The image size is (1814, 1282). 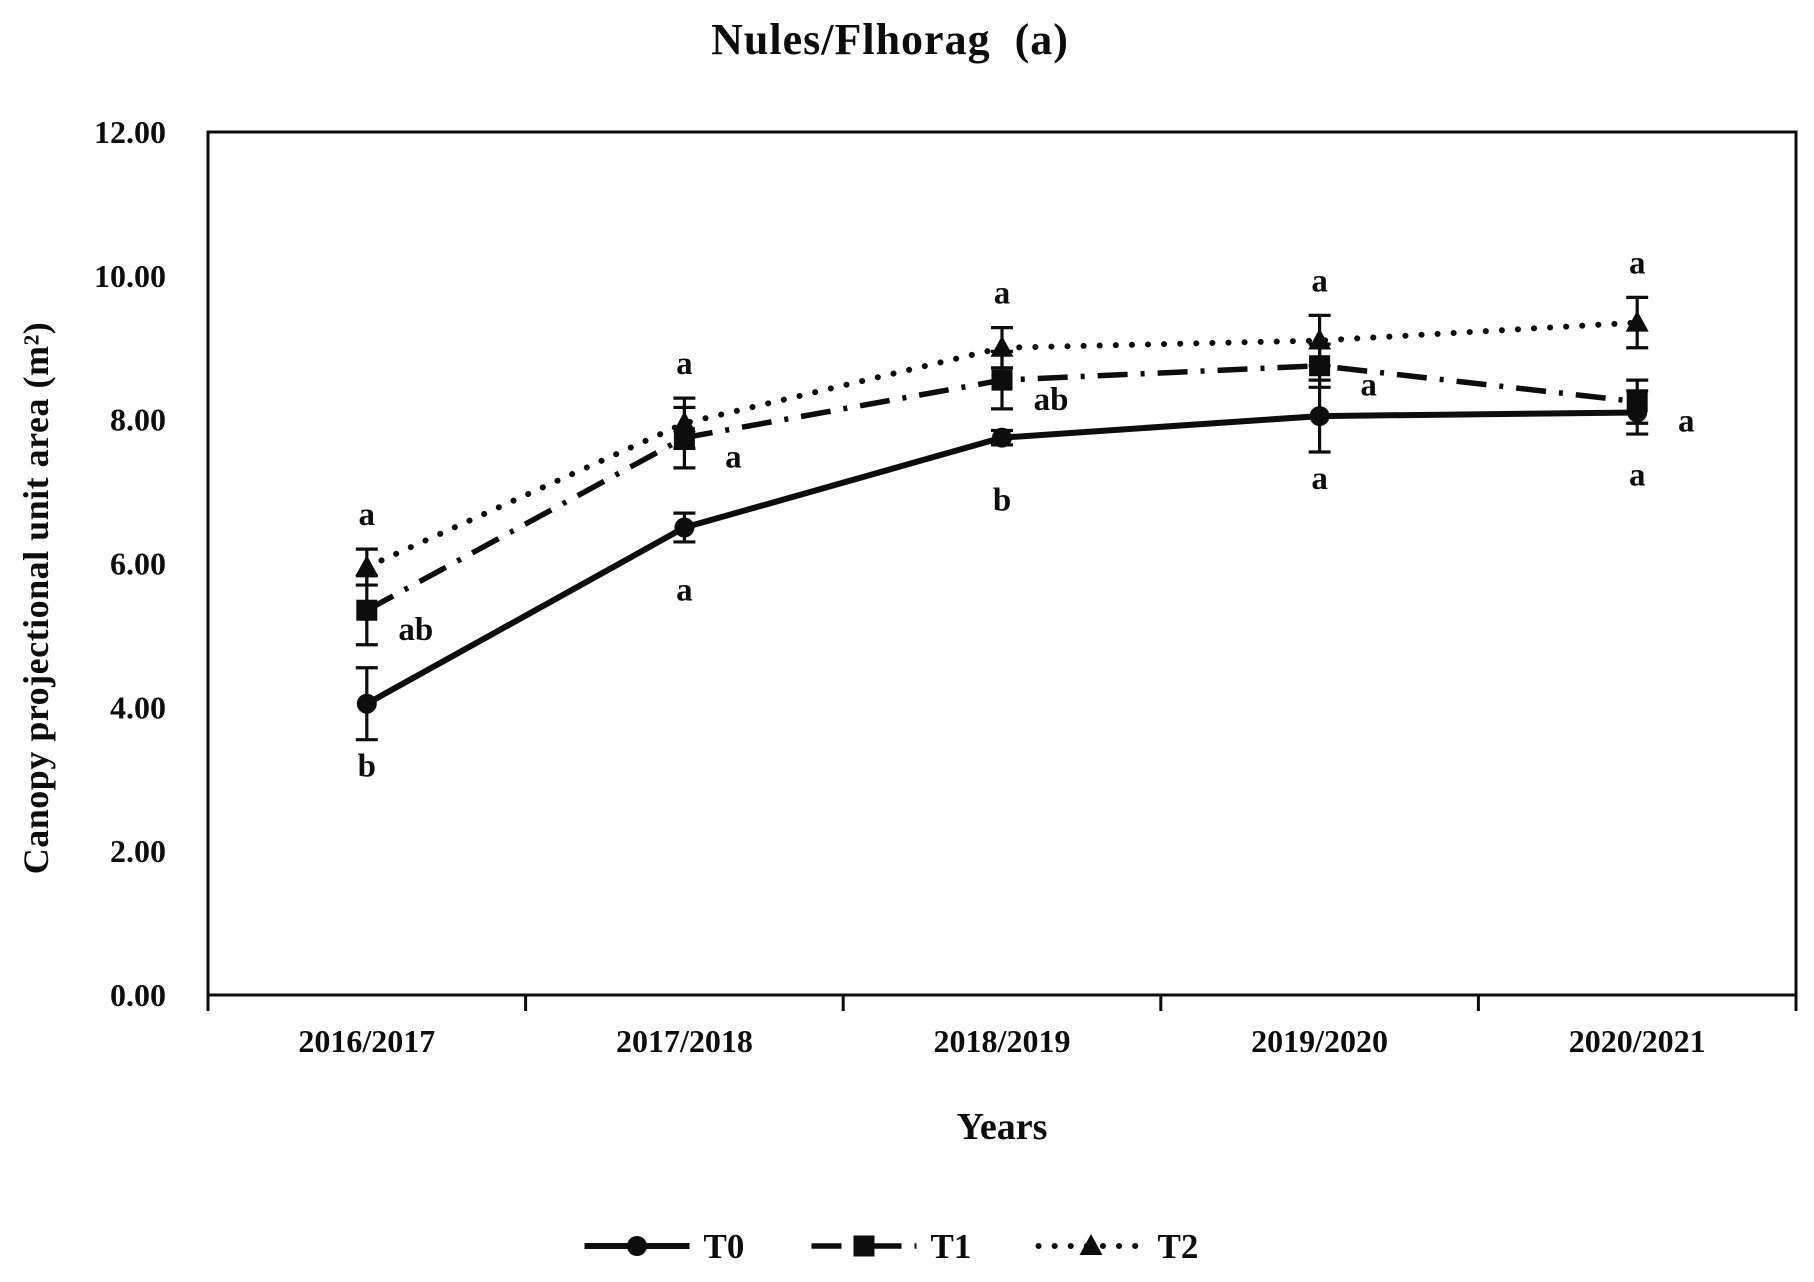 What do you see at coordinates (138, 851) in the screenshot?
I see `y-tick-label: 2.00` at bounding box center [138, 851].